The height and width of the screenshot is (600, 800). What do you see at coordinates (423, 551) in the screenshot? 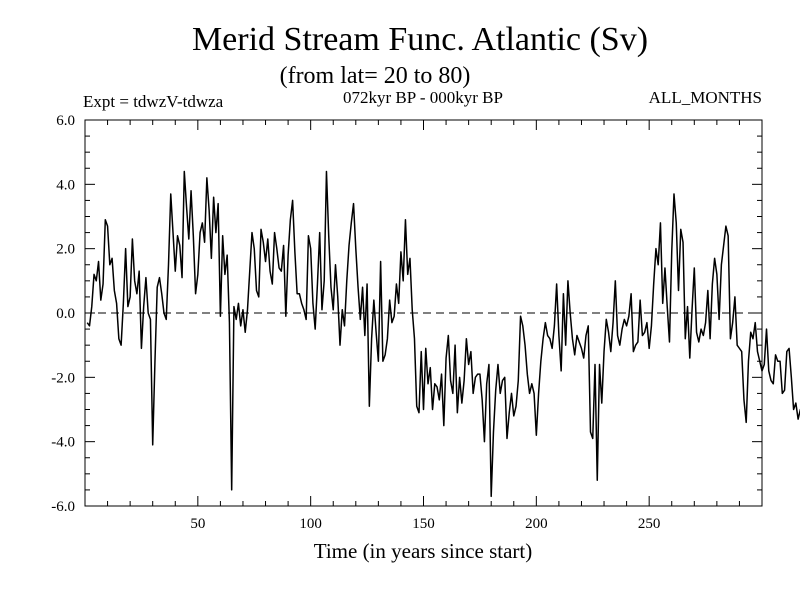
I see `x-axis-label: Time (in years since start)` at bounding box center [423, 551].